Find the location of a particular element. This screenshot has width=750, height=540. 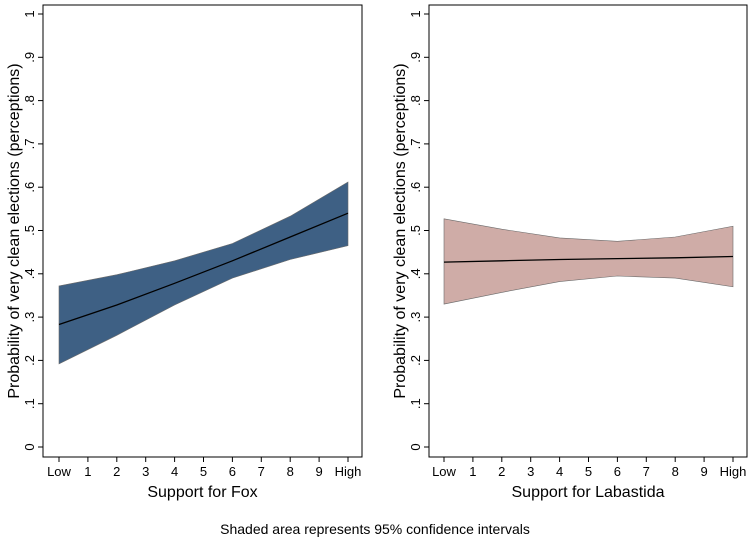

x-axis-title: Support for Fox is located at coordinates (202, 492).